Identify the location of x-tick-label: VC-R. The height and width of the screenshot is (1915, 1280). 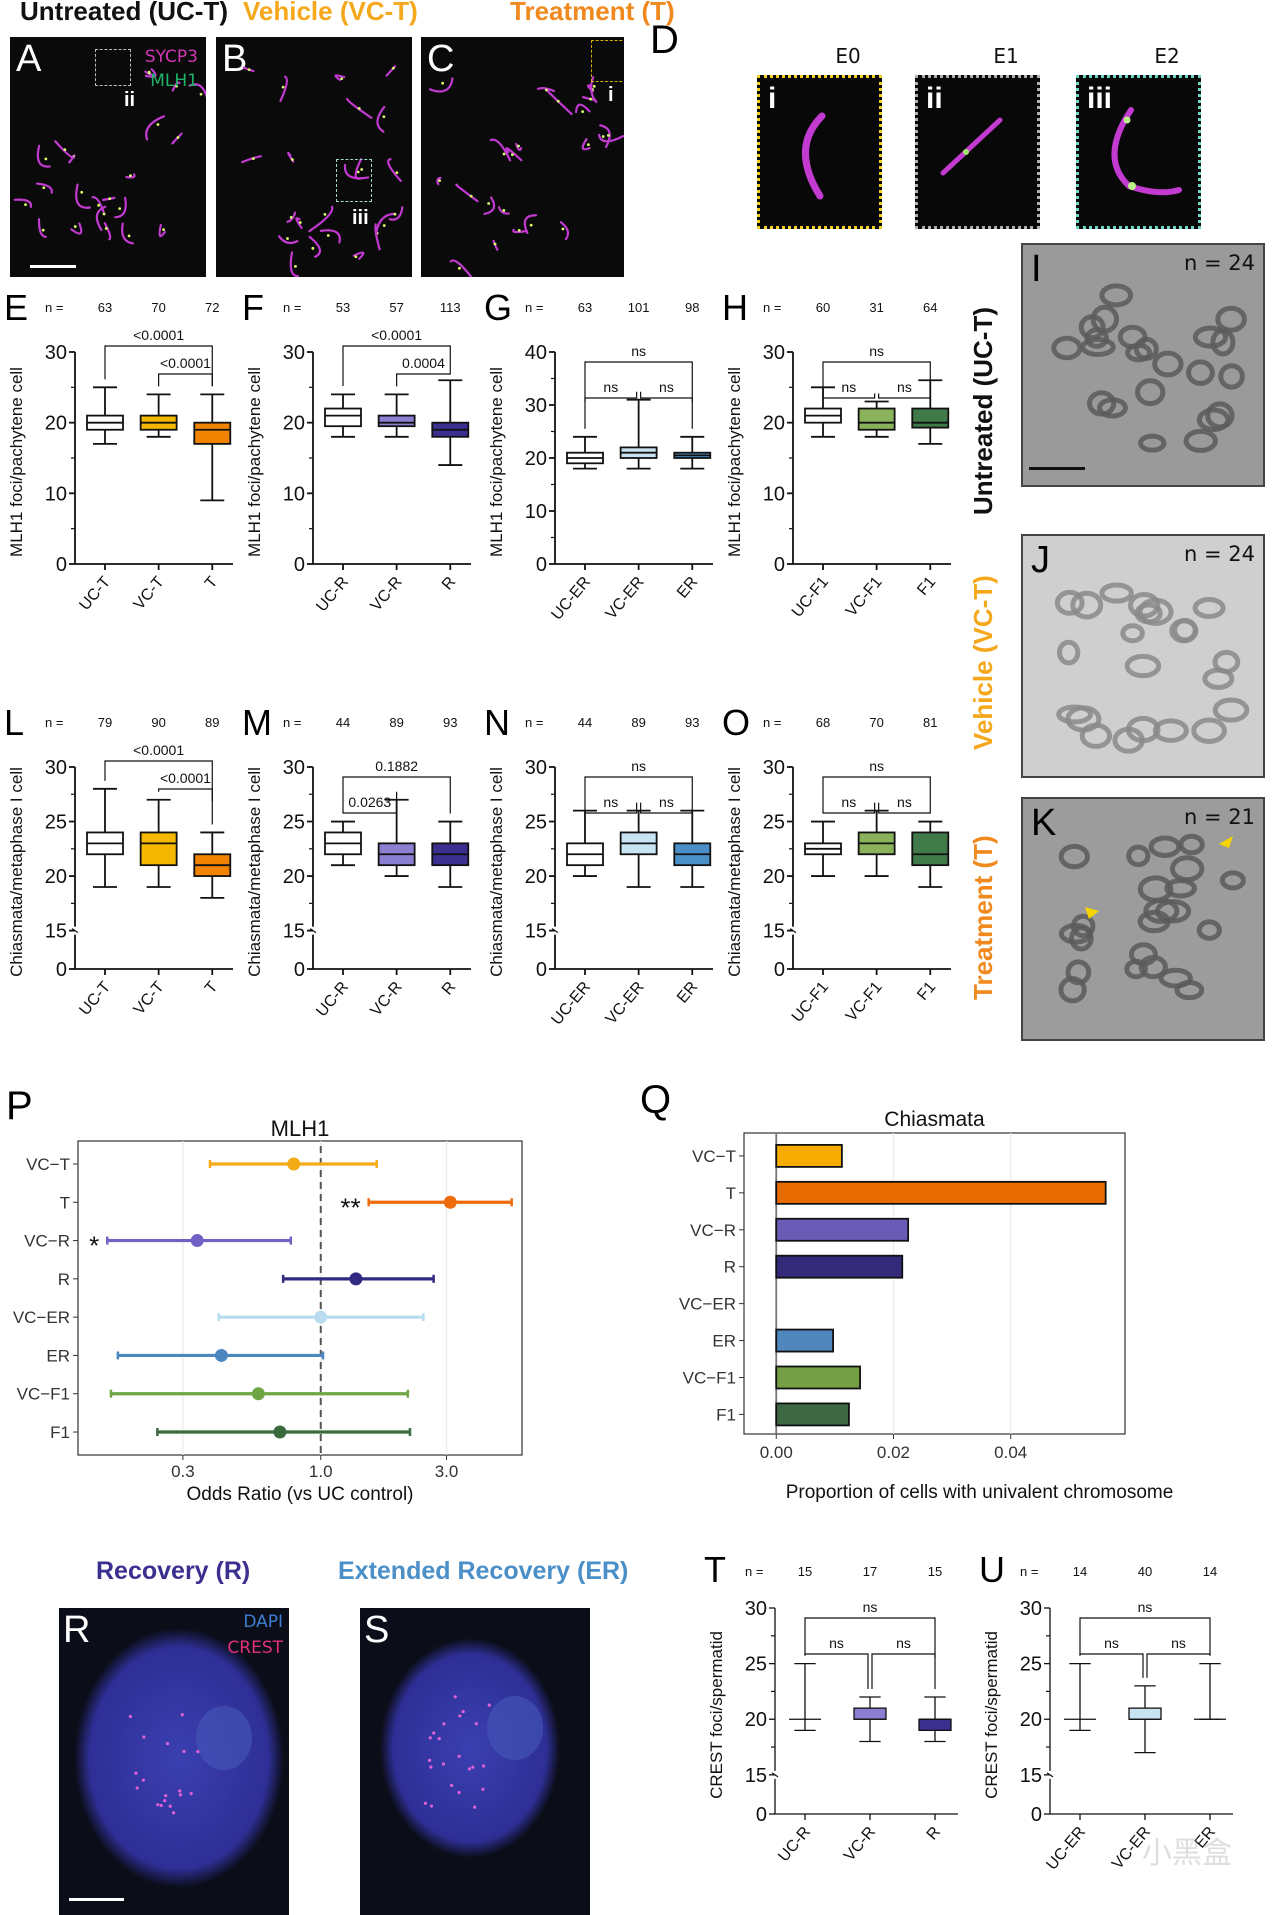
(860, 1844).